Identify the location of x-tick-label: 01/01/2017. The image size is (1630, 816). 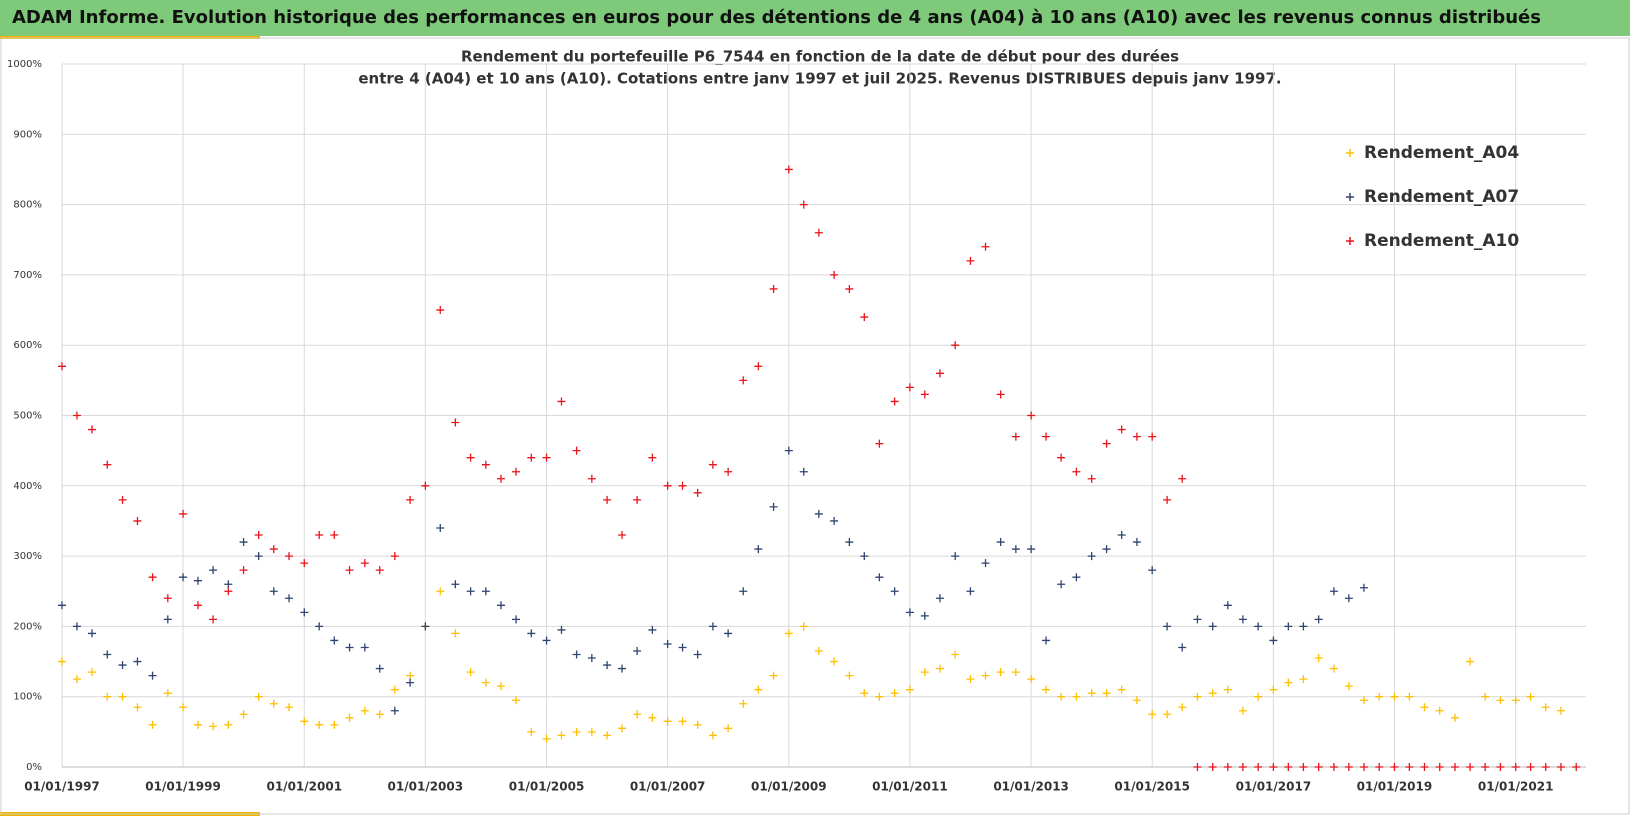
(1274, 787).